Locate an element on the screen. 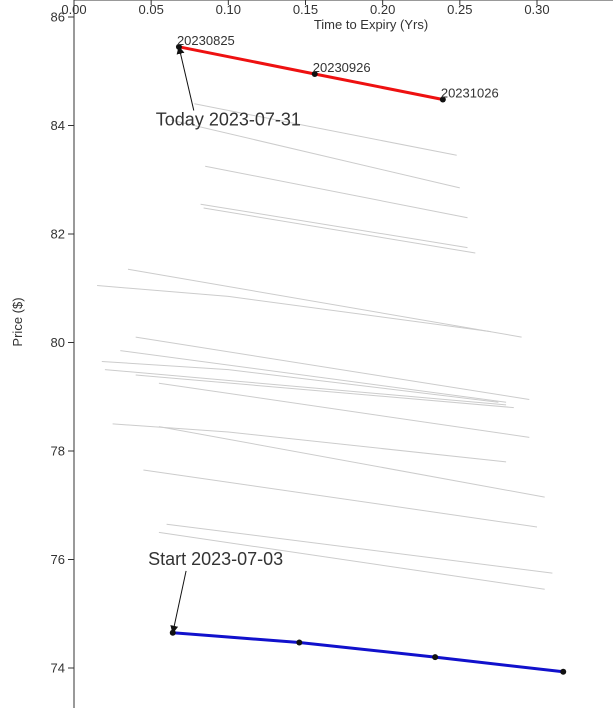 The height and width of the screenshot is (708, 613). y-axis-title: Price ($) is located at coordinates (17, 321).